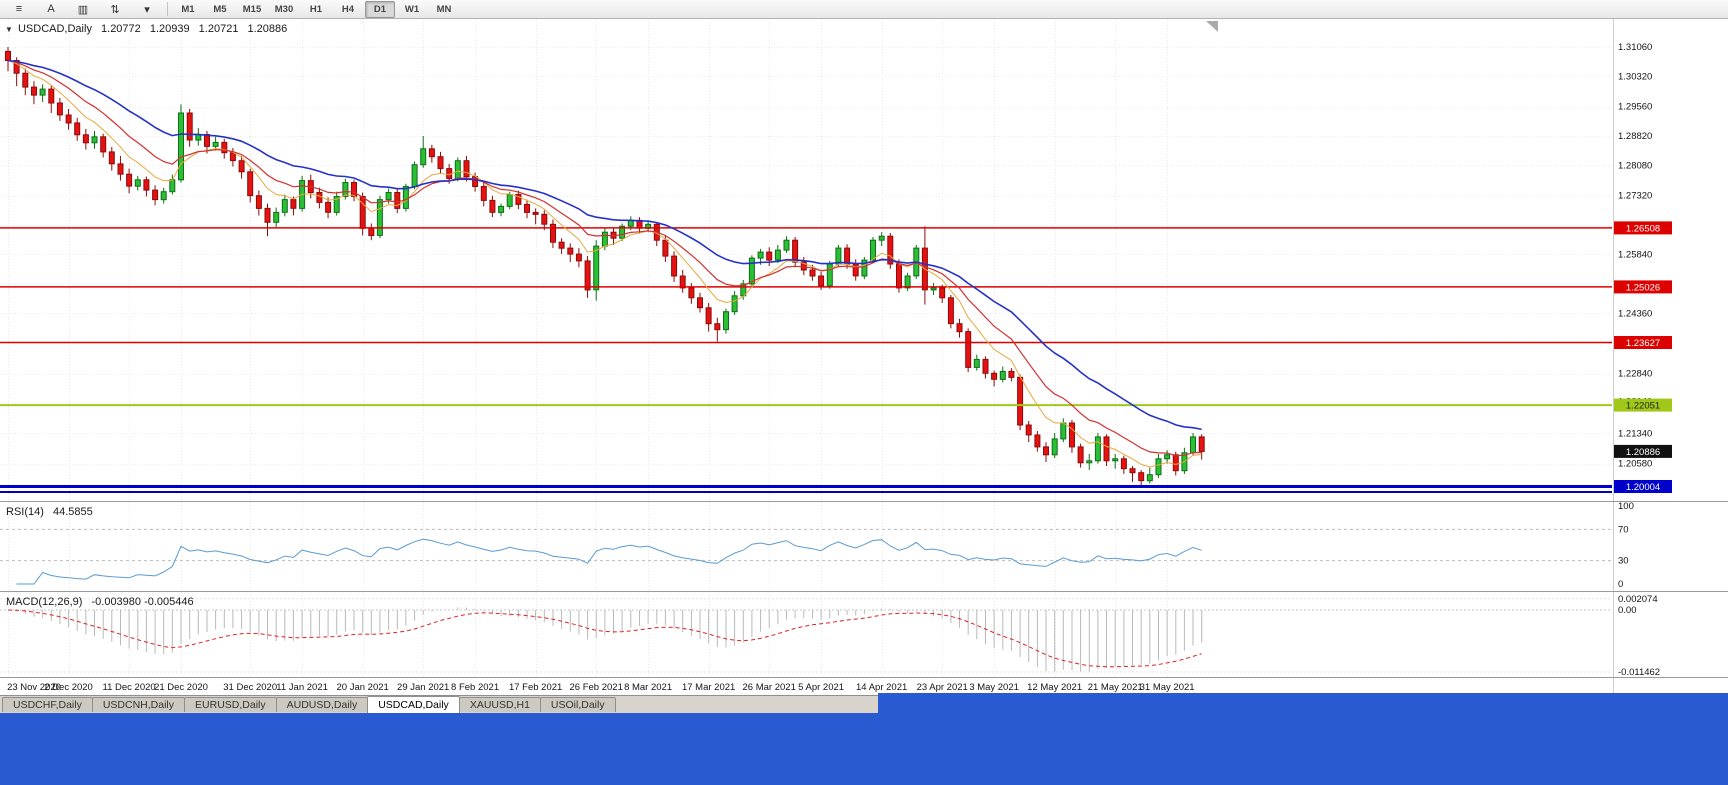 This screenshot has height=785, width=1728. What do you see at coordinates (51, 9) in the screenshot?
I see `text-annotation-icon: A` at bounding box center [51, 9].